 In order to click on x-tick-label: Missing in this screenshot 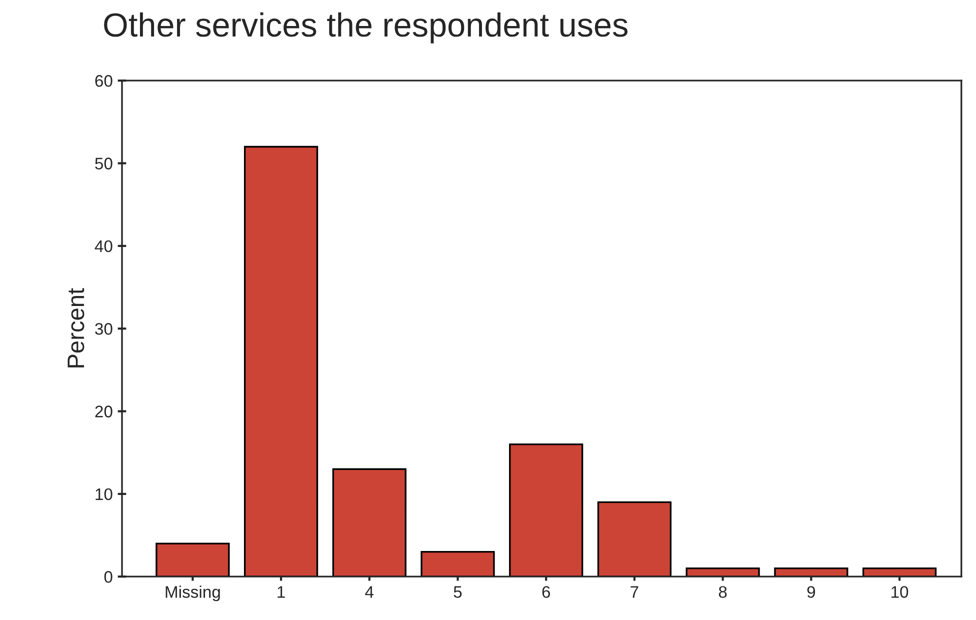, I will do `click(193, 594)`.